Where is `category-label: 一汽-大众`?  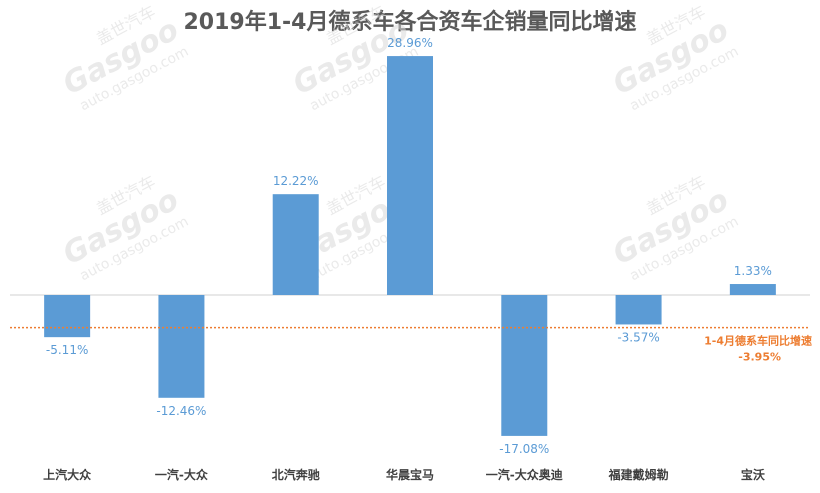
category-label: 一汽-大众 is located at coordinates (182, 474).